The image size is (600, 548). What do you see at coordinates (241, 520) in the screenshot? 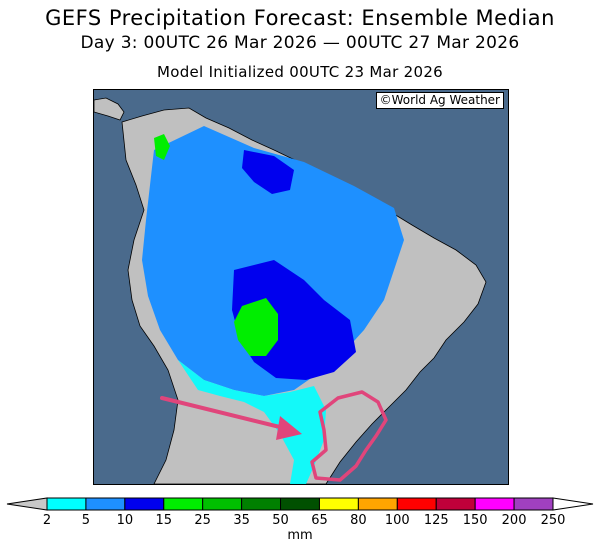
I see `colorbar-tick-label: 35` at bounding box center [241, 520].